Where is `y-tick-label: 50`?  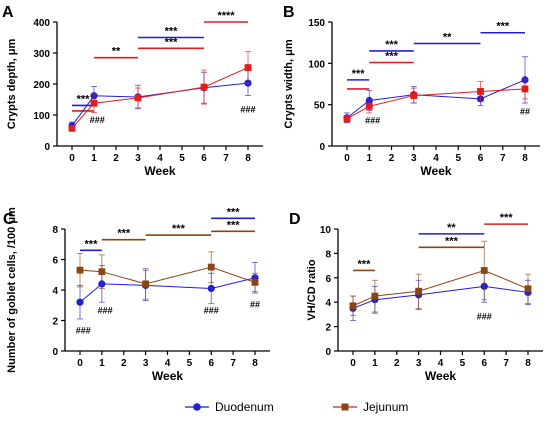
y-tick-label: 50 is located at coordinates (320, 106).